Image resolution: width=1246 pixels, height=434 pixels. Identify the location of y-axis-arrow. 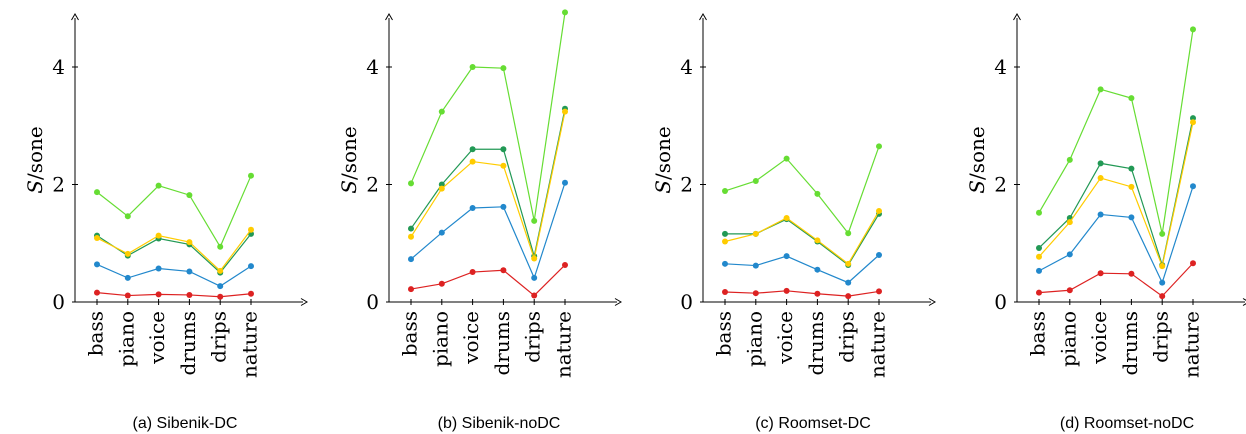
(389, 17).